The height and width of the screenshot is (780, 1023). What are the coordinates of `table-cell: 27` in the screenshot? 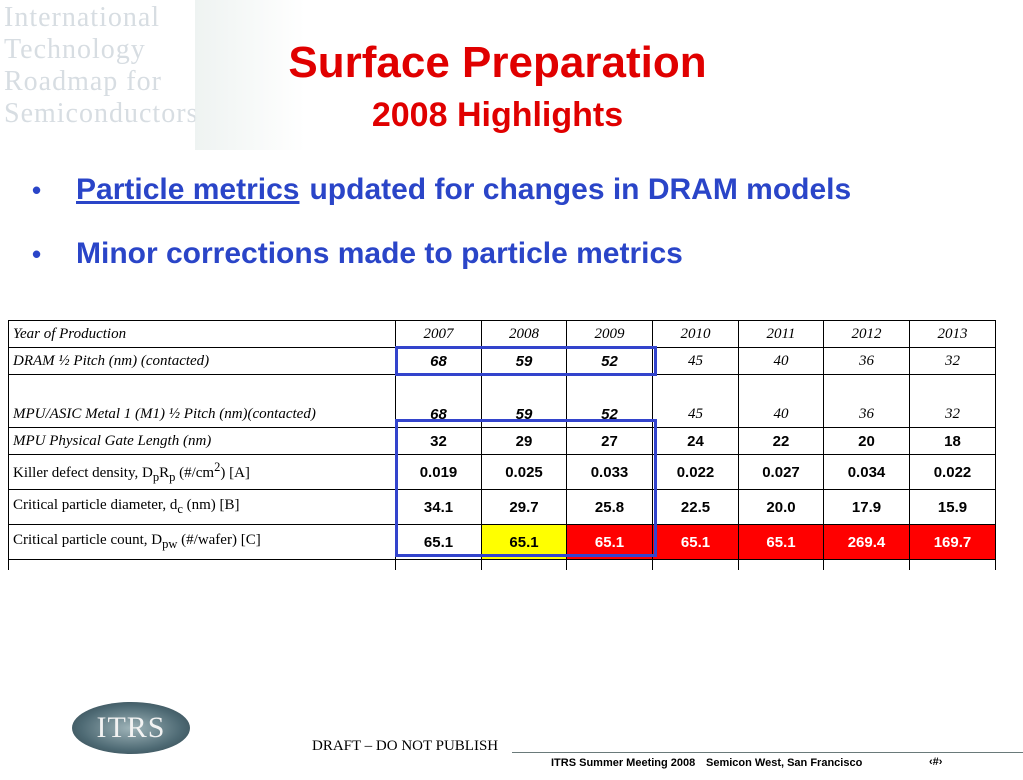 It's located at (609, 441).